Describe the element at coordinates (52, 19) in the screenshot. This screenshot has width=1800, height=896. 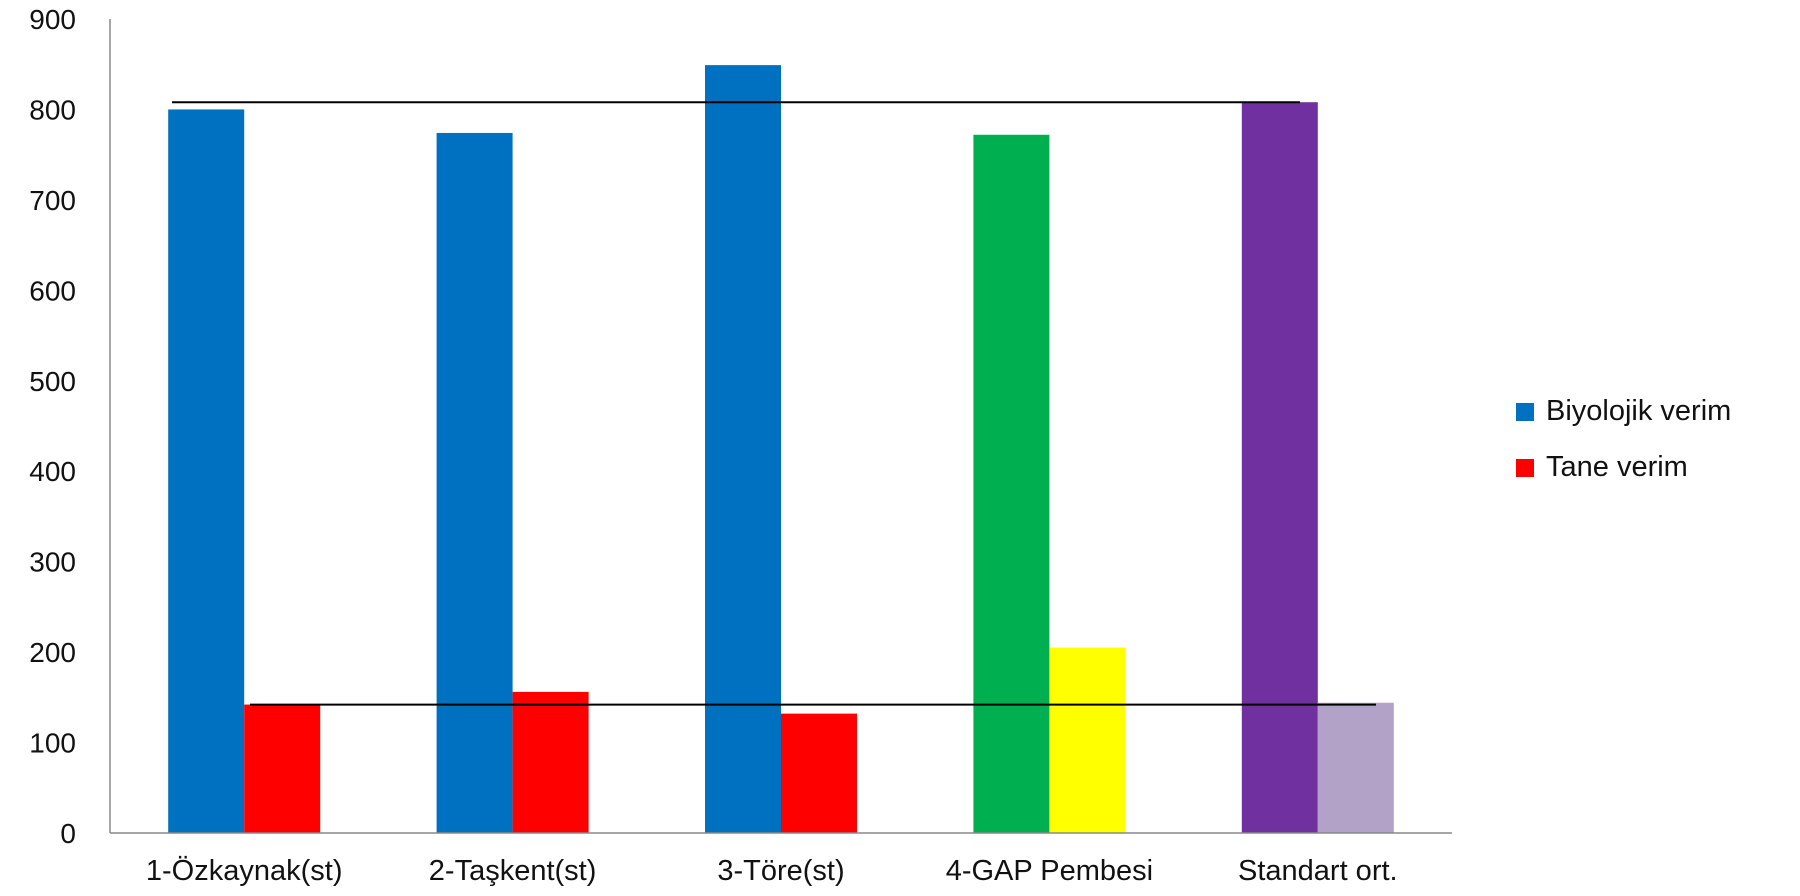
I see `y-tick-label: 900` at that location.